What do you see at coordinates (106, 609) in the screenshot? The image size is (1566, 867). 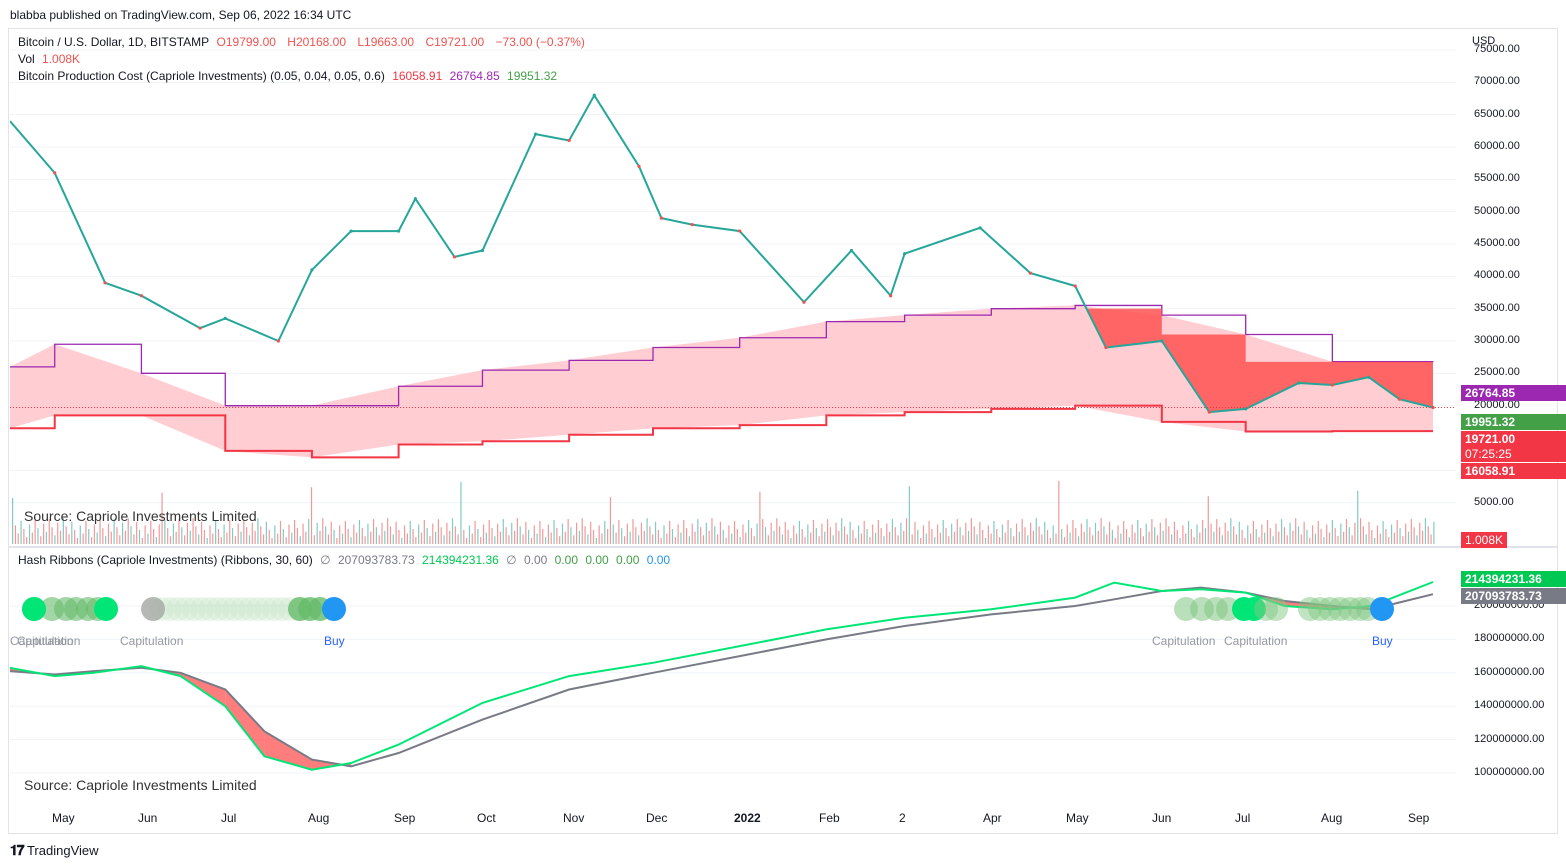 I see `buy-signal-bubble` at bounding box center [106, 609].